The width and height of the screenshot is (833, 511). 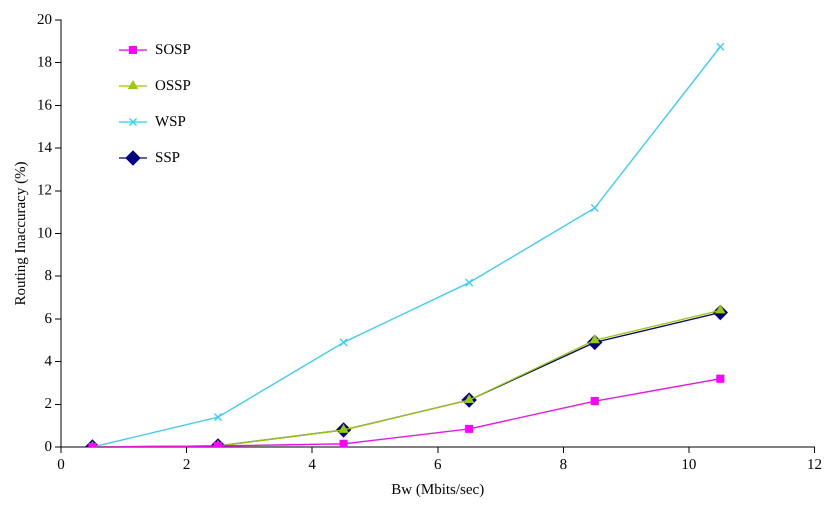 I want to click on y-tick-label: 0, so click(x=48, y=446).